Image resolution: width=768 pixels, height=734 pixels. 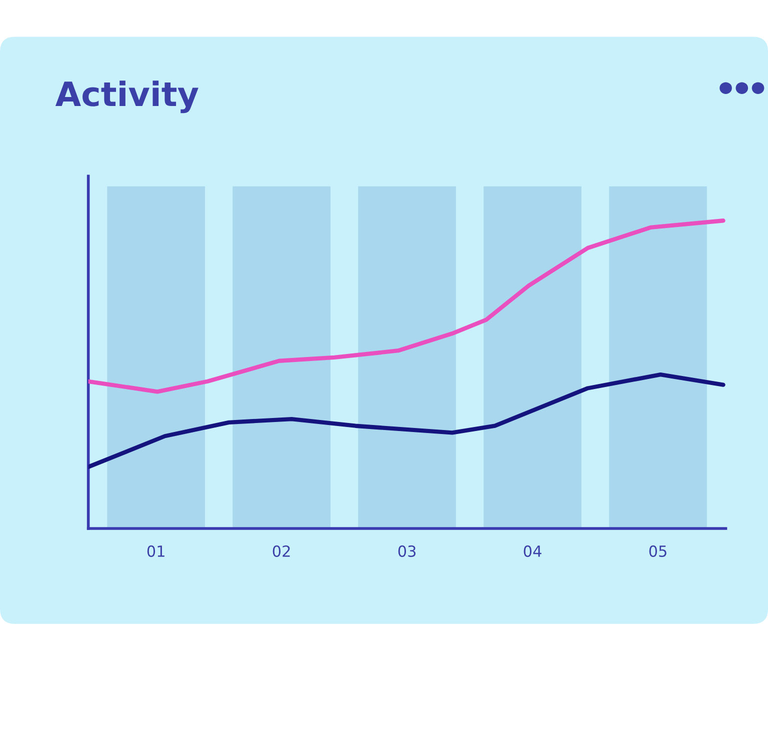 What do you see at coordinates (155, 551) in the screenshot?
I see `x-tick-label: 01` at bounding box center [155, 551].